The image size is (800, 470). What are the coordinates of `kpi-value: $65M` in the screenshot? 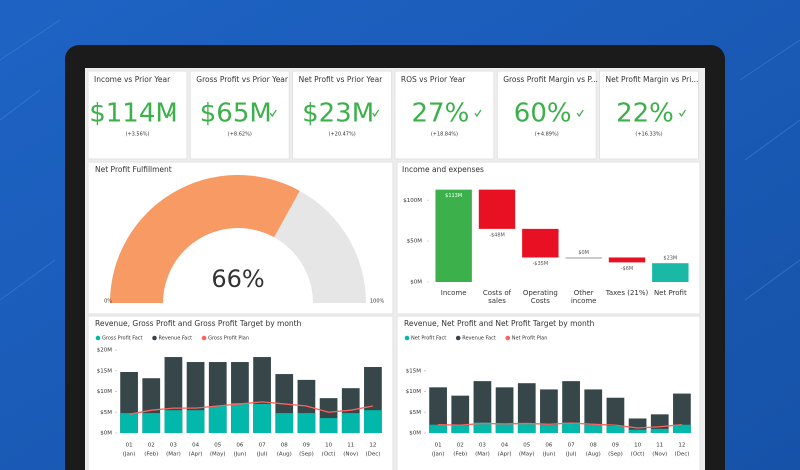 It's located at (236, 114).